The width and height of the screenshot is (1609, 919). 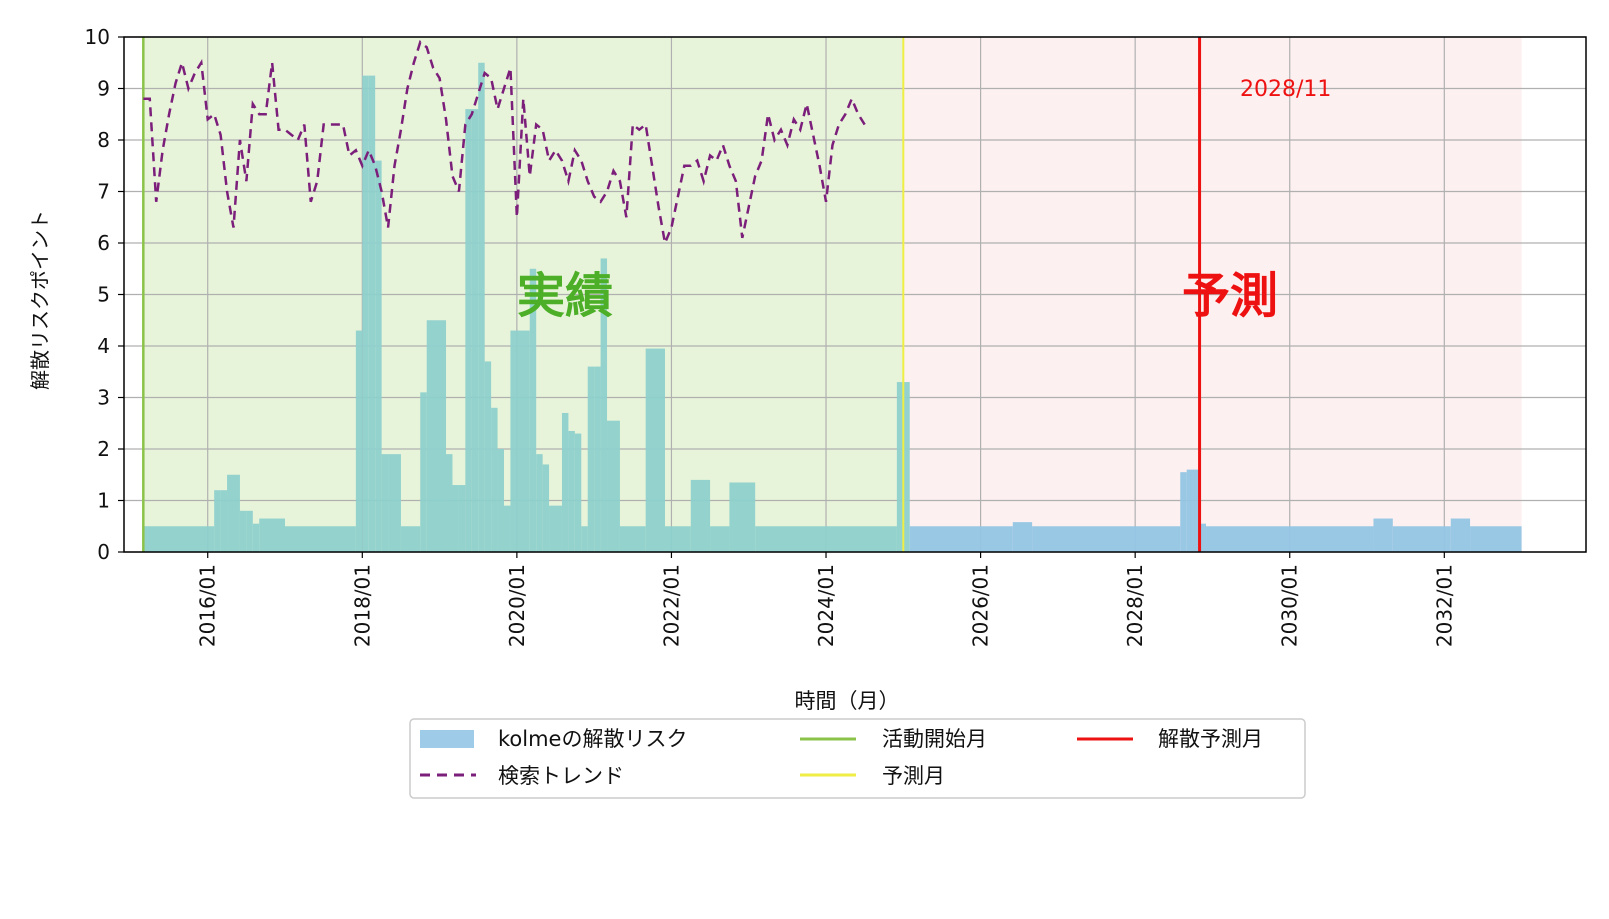 What do you see at coordinates (103, 140) in the screenshot?
I see `y-tick-label: 8` at bounding box center [103, 140].